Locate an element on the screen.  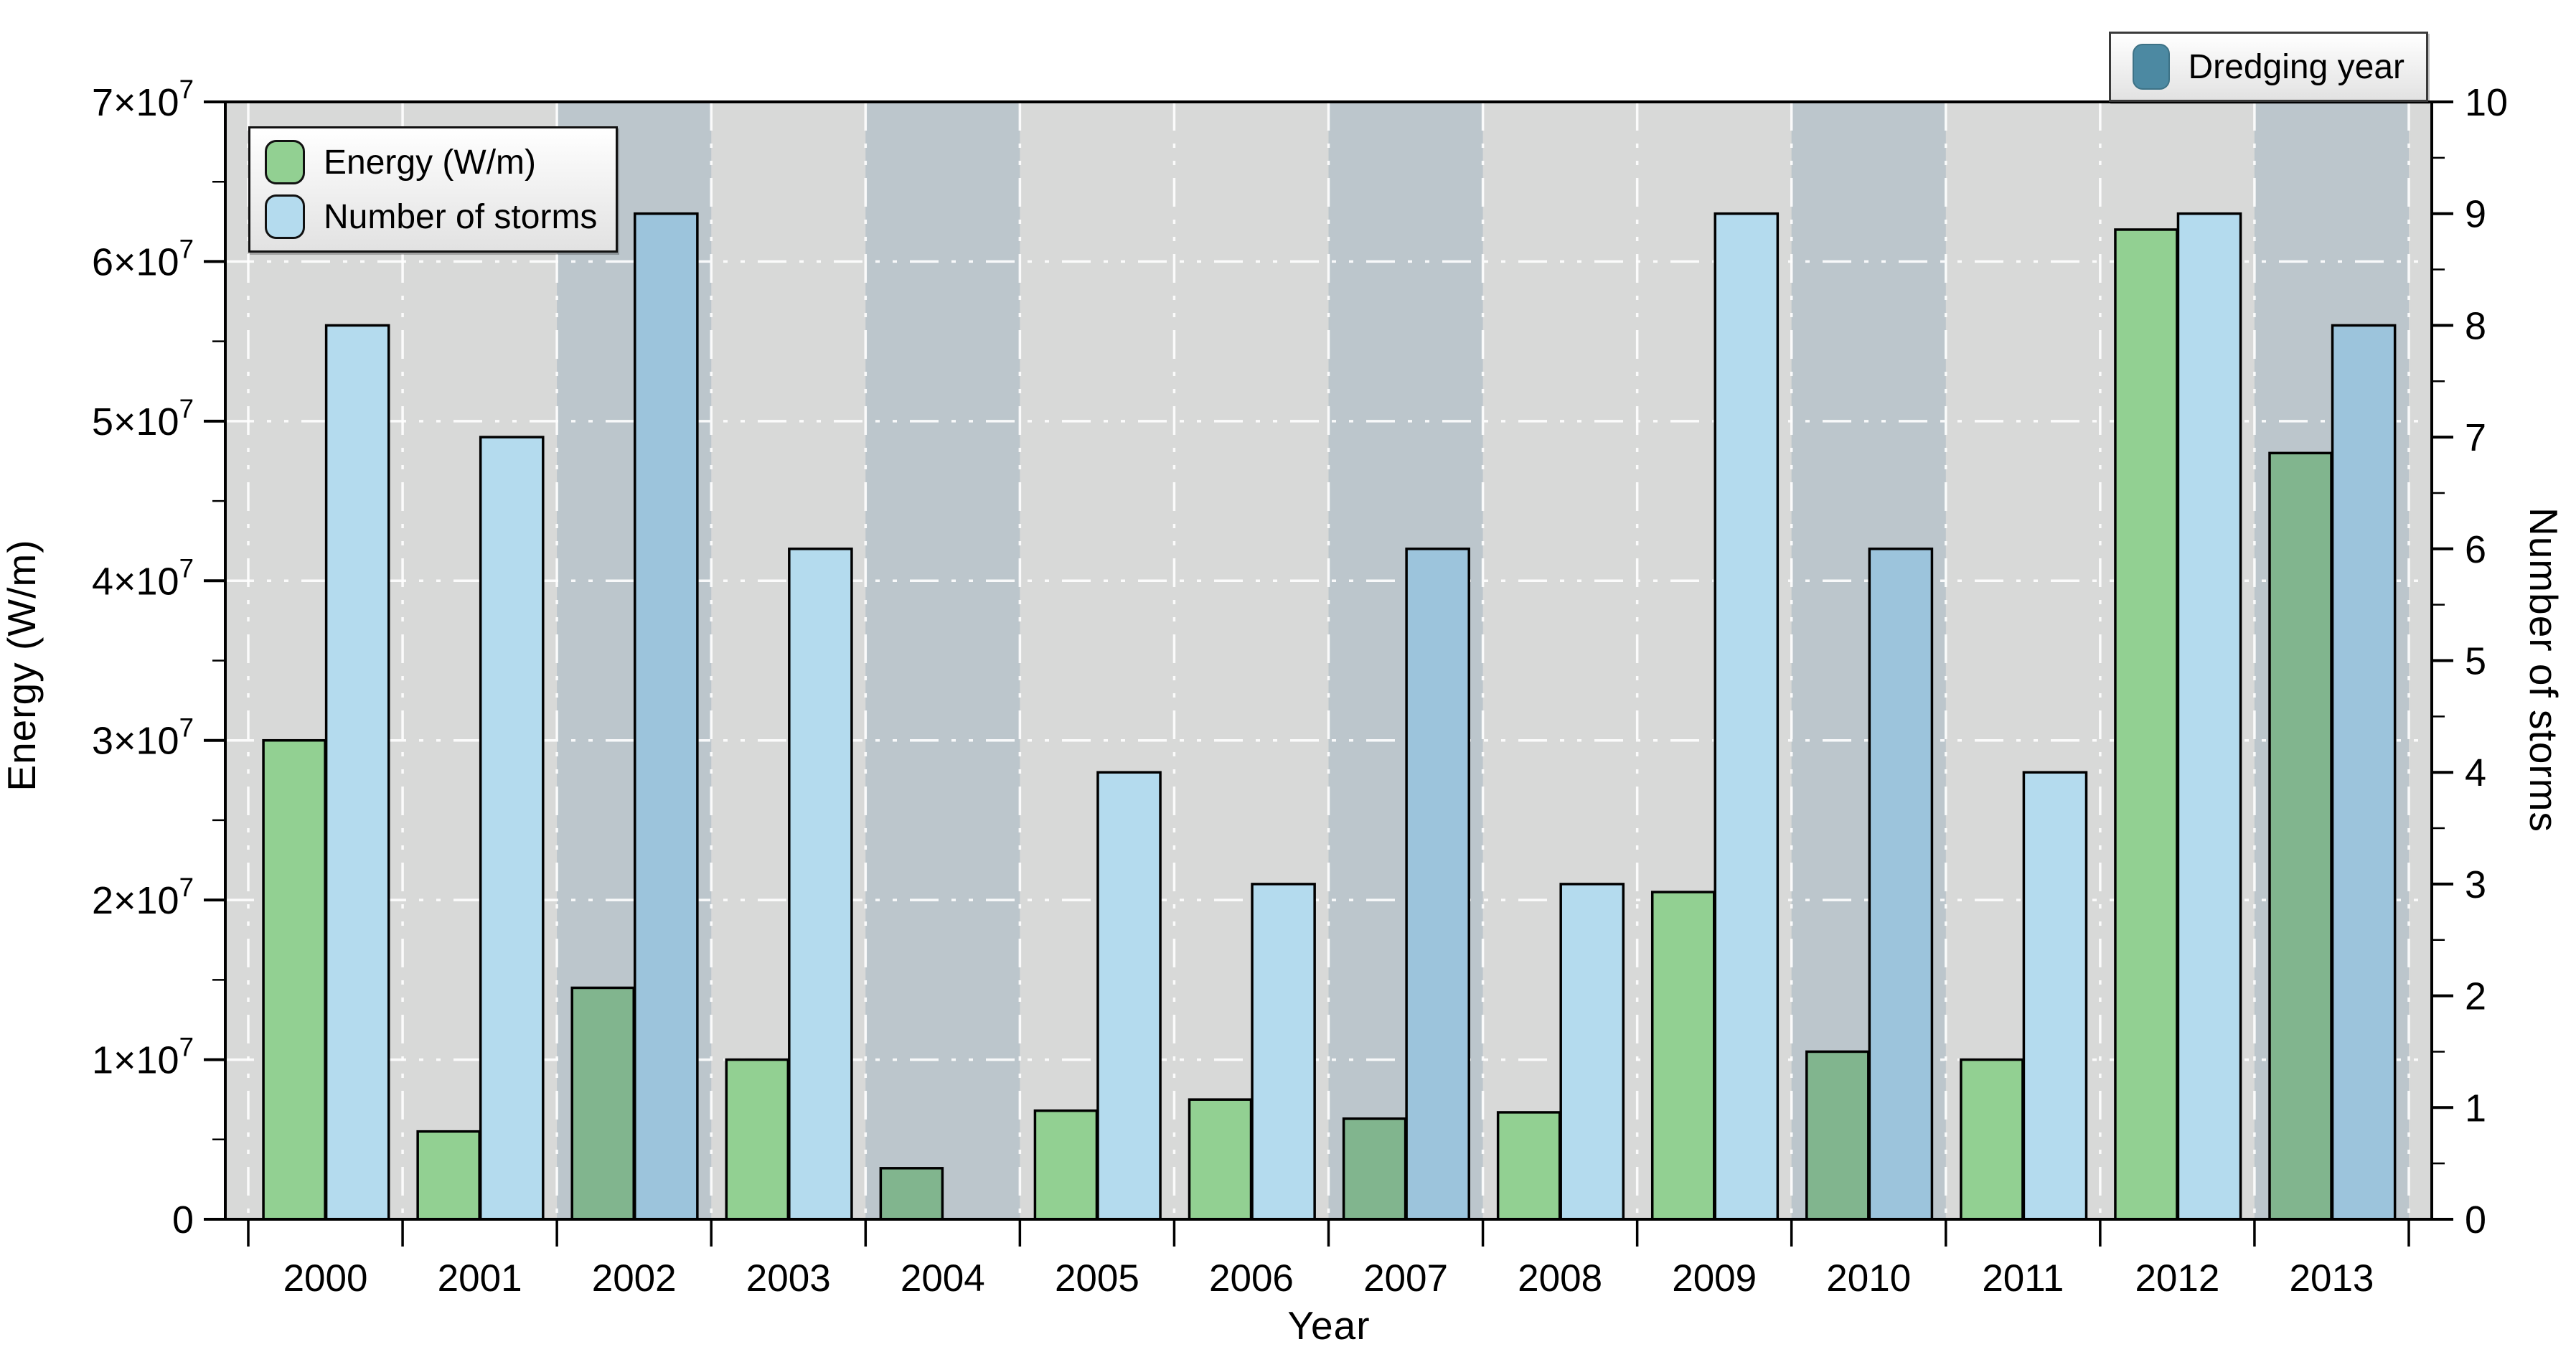
dredging-swatch-icon is located at coordinates (2151, 67).